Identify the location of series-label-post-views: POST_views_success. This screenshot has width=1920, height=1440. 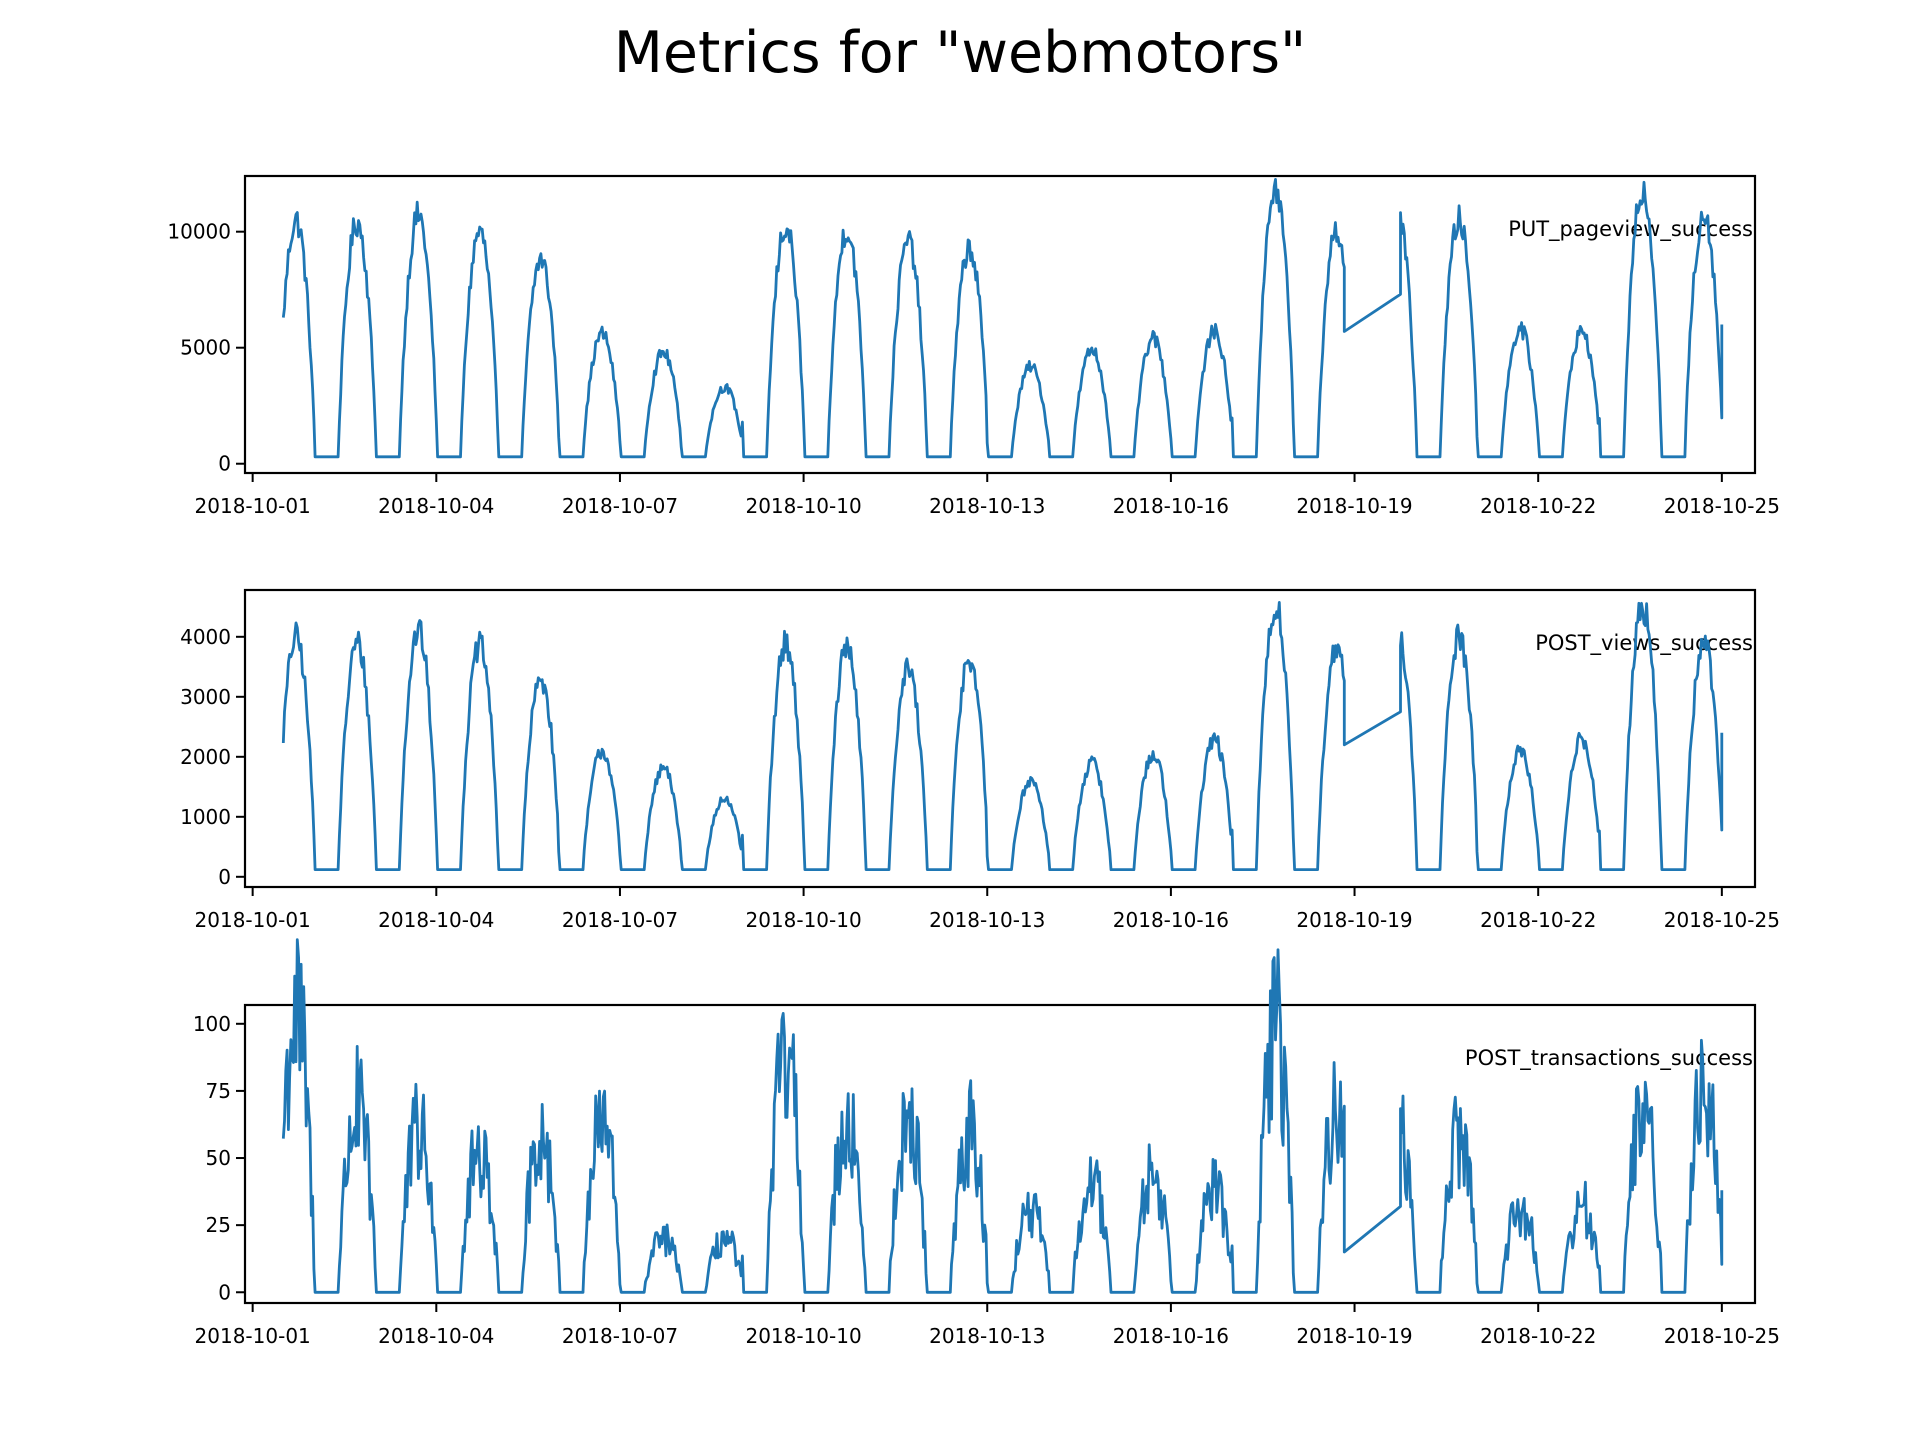
(1644, 643).